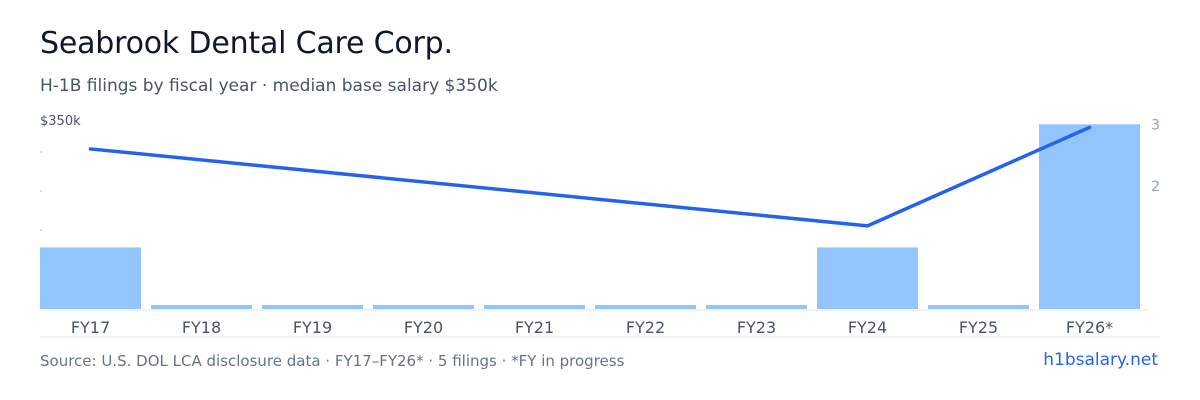 The image size is (1200, 400). What do you see at coordinates (867, 278) in the screenshot?
I see `bar-fy24` at bounding box center [867, 278].